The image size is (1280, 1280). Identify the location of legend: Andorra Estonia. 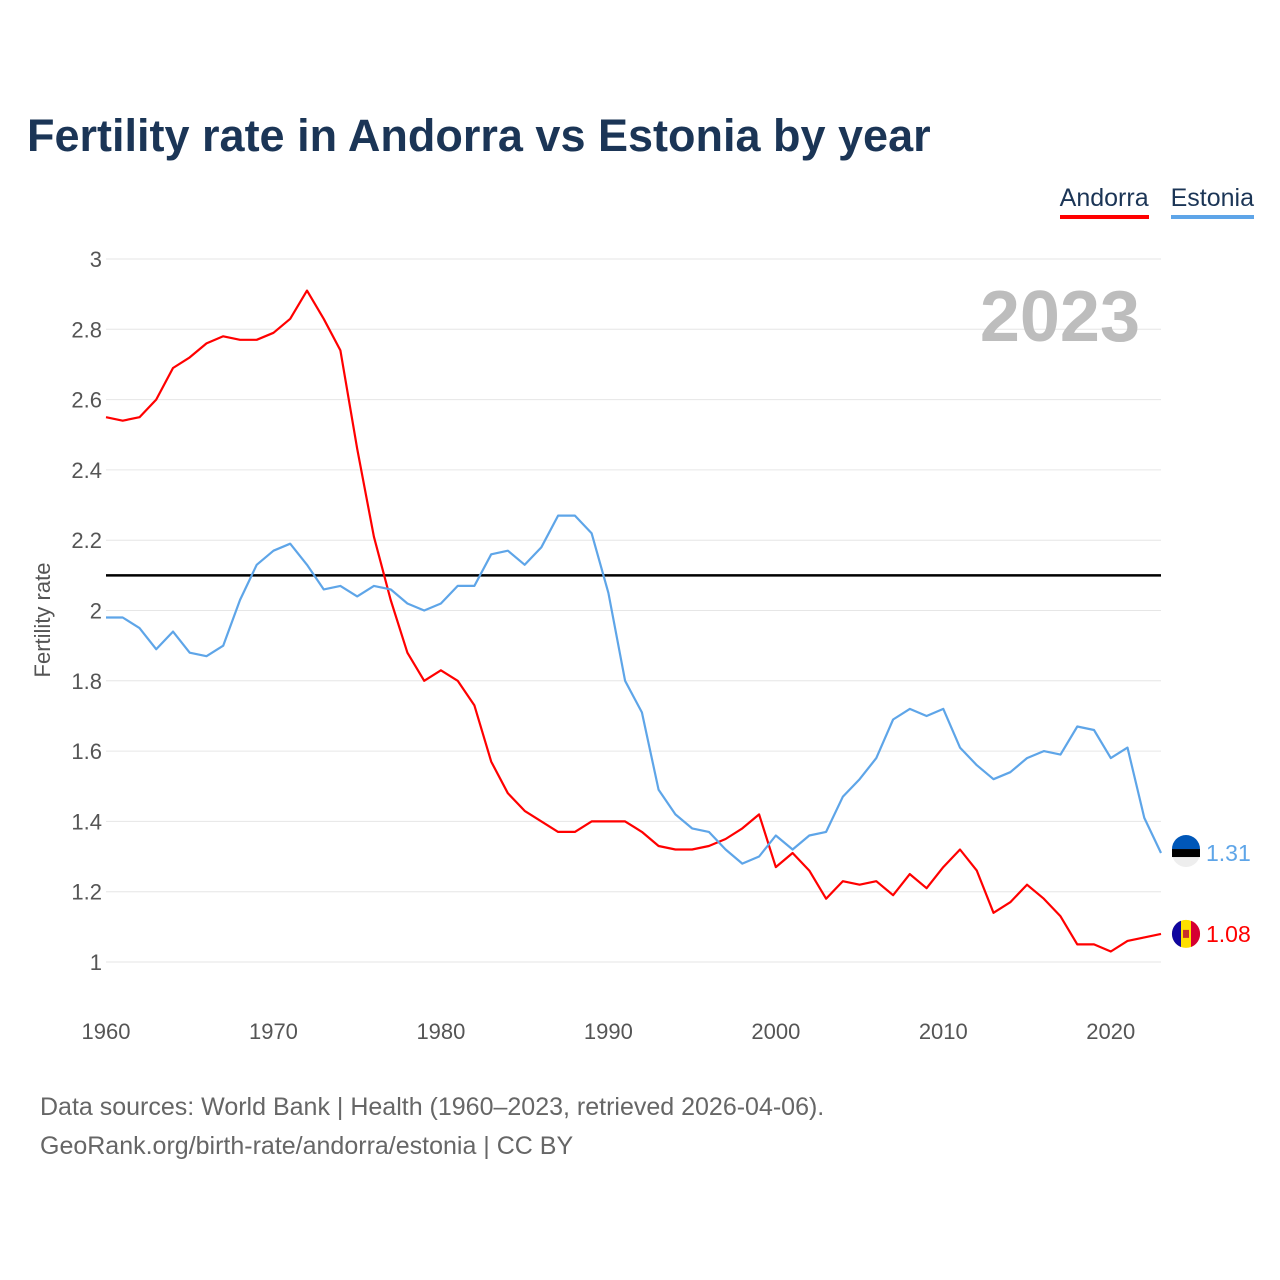
(1156, 201).